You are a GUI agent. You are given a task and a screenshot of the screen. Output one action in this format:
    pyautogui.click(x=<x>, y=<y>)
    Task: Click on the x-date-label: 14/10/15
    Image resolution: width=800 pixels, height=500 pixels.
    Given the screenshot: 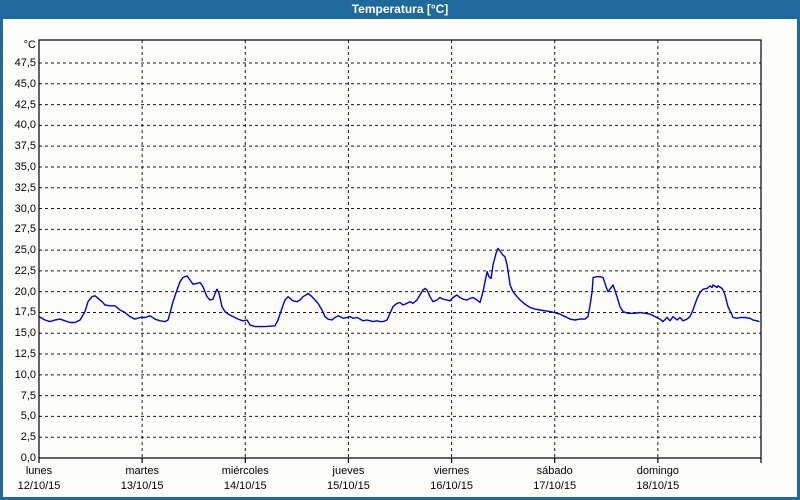 What is the action you would take?
    pyautogui.click(x=245, y=486)
    